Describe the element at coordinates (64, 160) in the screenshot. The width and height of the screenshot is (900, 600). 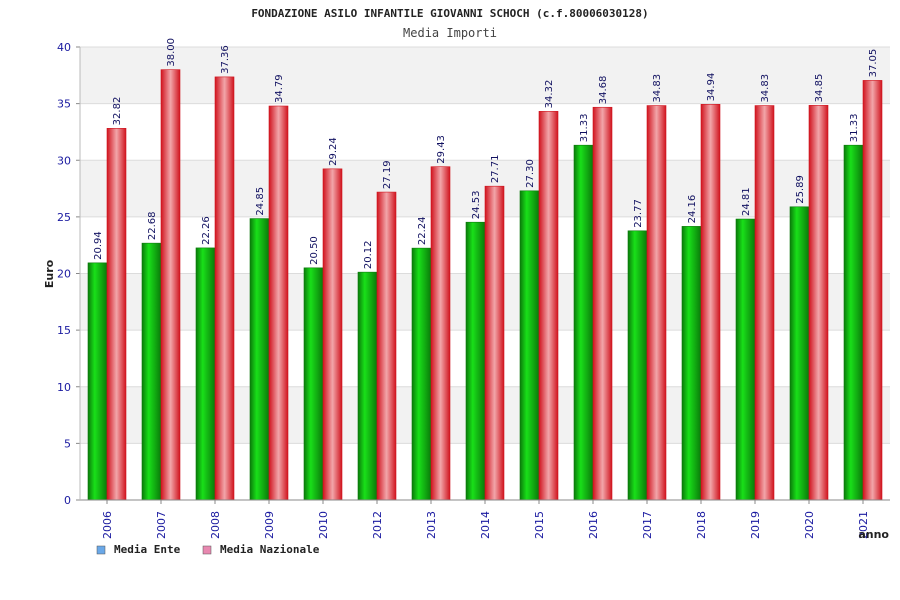
I see `y-tick-label-30: 30` at that location.